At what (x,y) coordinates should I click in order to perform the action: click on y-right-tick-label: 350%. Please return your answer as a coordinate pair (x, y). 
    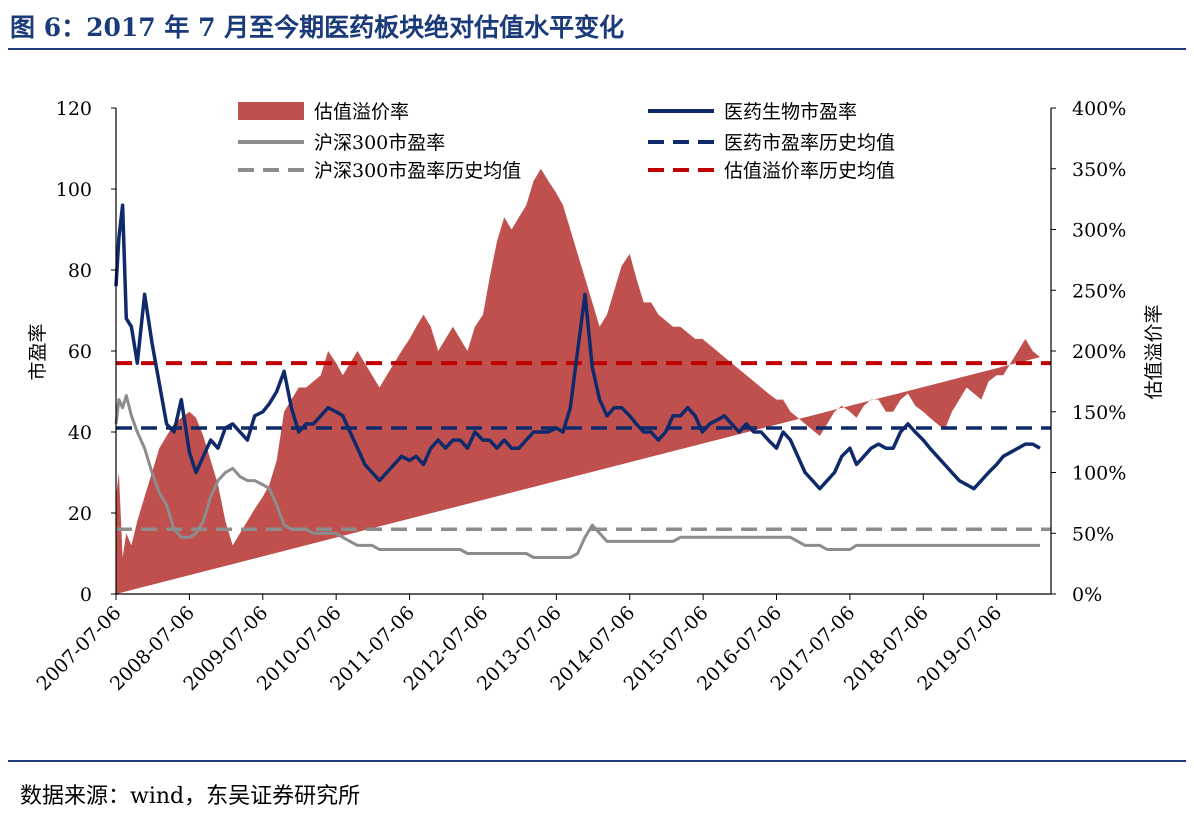
    Looking at the image, I should click on (1099, 170).